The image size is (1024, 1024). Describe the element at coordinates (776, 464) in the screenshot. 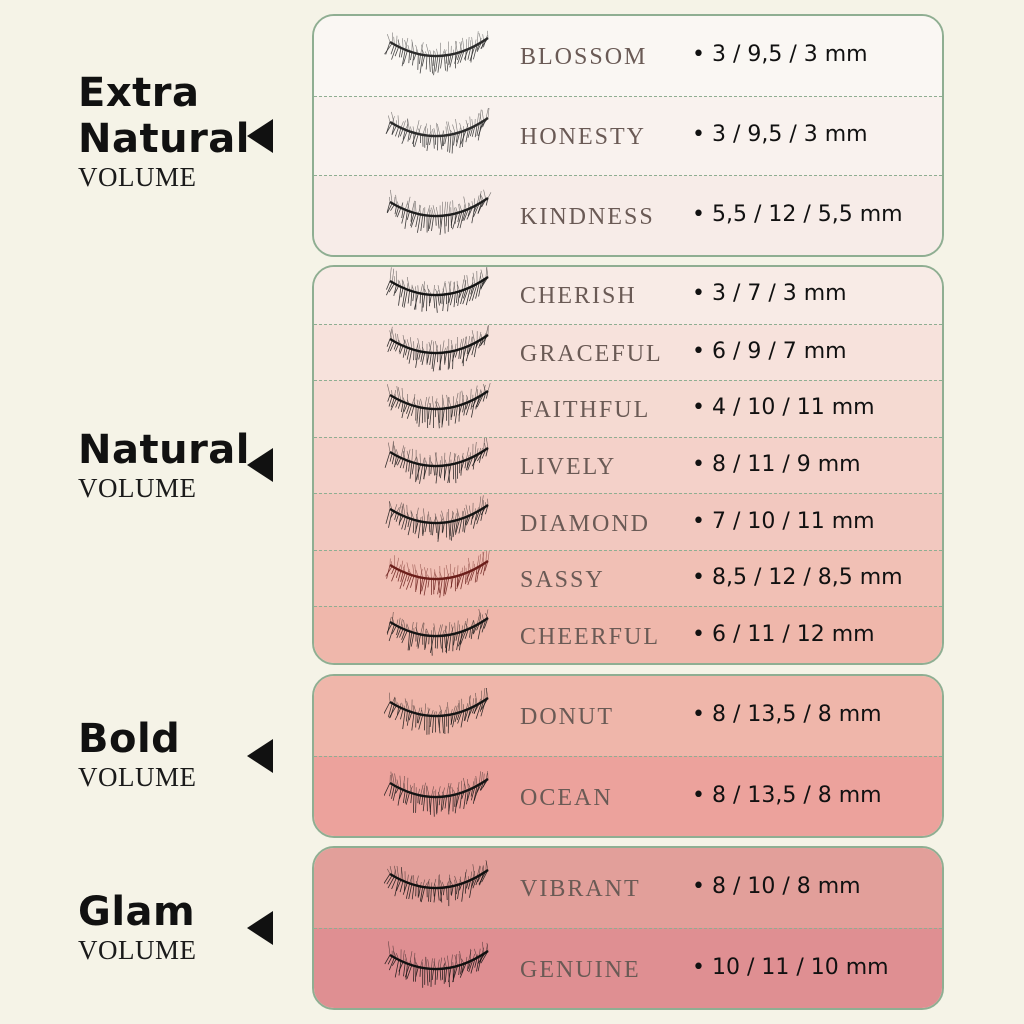

I see `lash-spec: • 8 / 11 / 9 mm` at that location.